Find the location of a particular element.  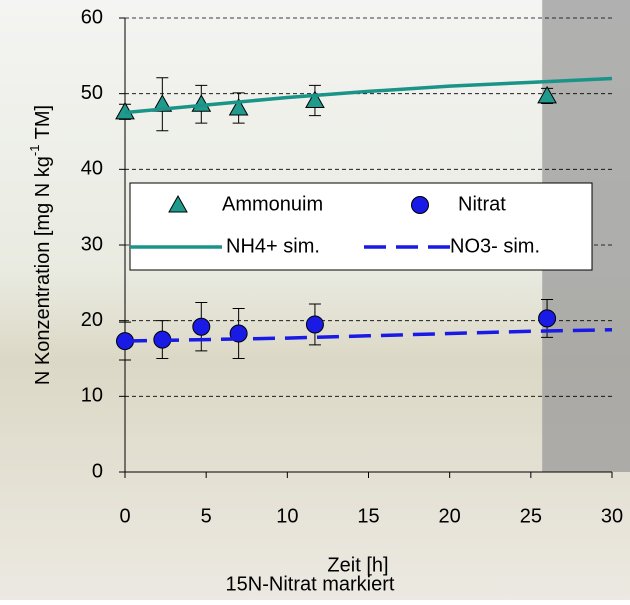

legend-label: Nitrat is located at coordinates (482, 204).